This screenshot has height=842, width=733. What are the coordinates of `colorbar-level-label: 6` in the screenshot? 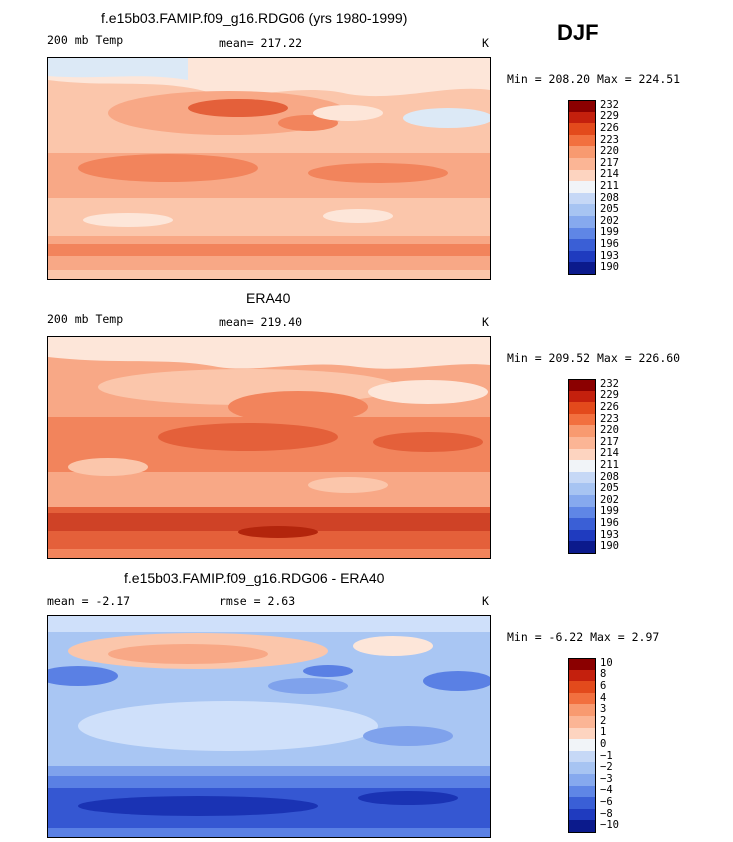 It's located at (603, 686).